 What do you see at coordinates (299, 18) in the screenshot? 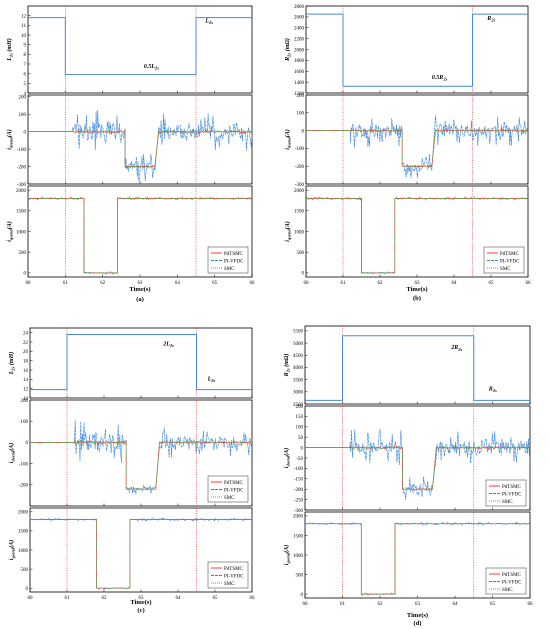
I see `y-tick-label: 2600` at bounding box center [299, 18].